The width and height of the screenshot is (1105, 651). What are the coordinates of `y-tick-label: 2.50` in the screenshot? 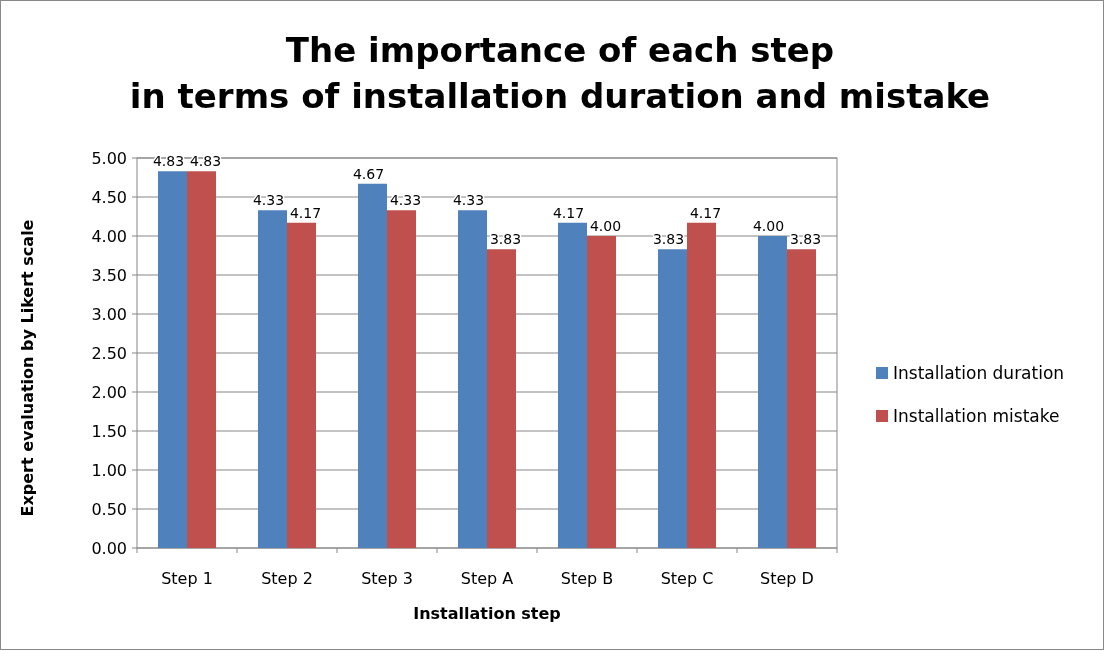 It's located at (109, 353).